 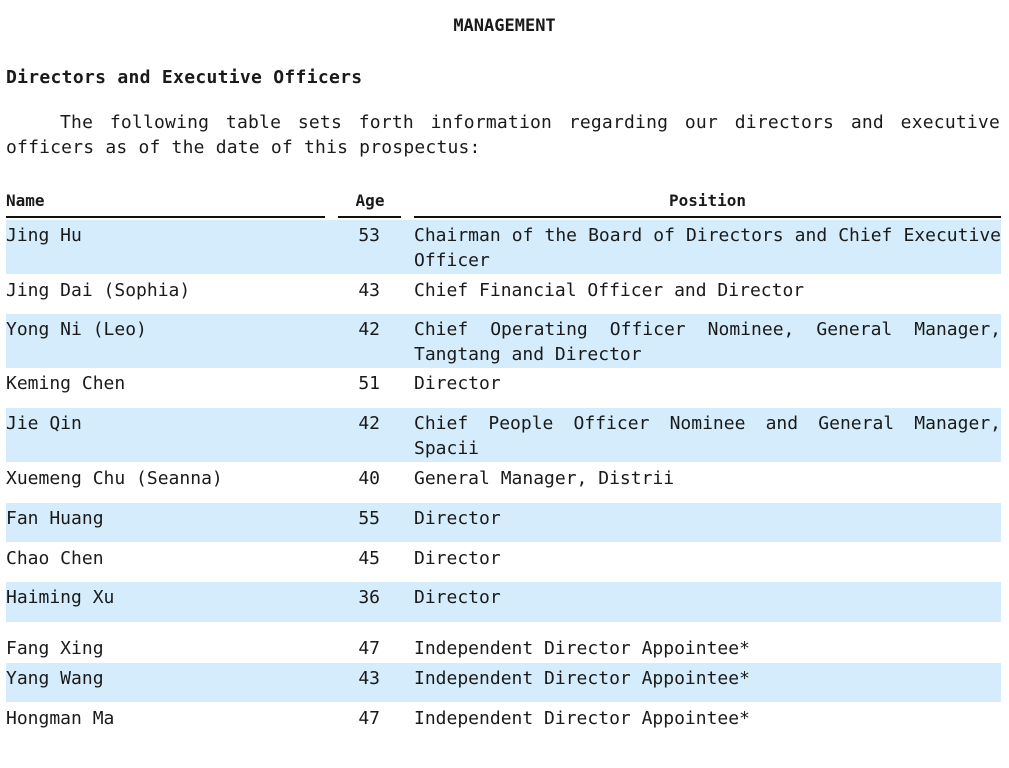 I want to click on cell-name: Fan Huang, so click(x=55, y=518).